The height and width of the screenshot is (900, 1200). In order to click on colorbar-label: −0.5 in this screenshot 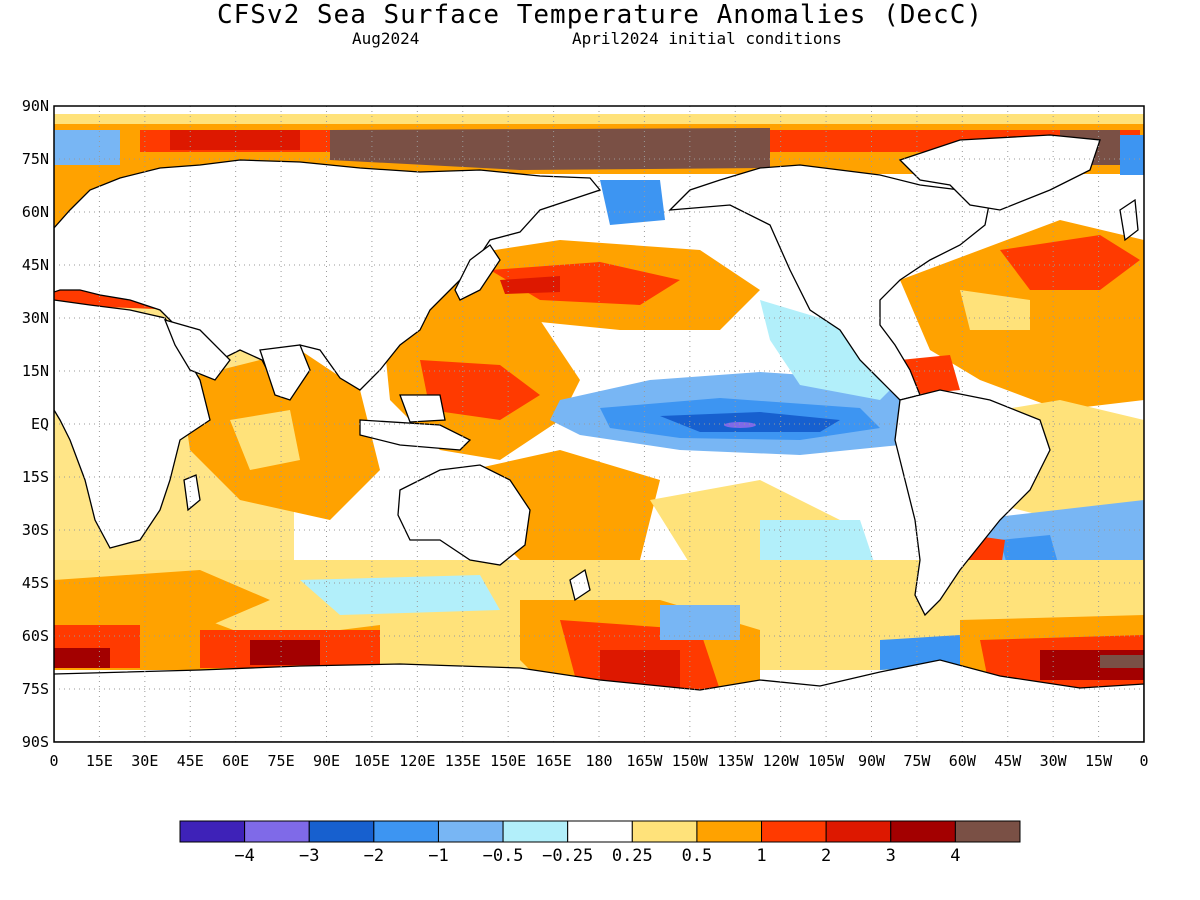, I will do `click(503, 856)`.